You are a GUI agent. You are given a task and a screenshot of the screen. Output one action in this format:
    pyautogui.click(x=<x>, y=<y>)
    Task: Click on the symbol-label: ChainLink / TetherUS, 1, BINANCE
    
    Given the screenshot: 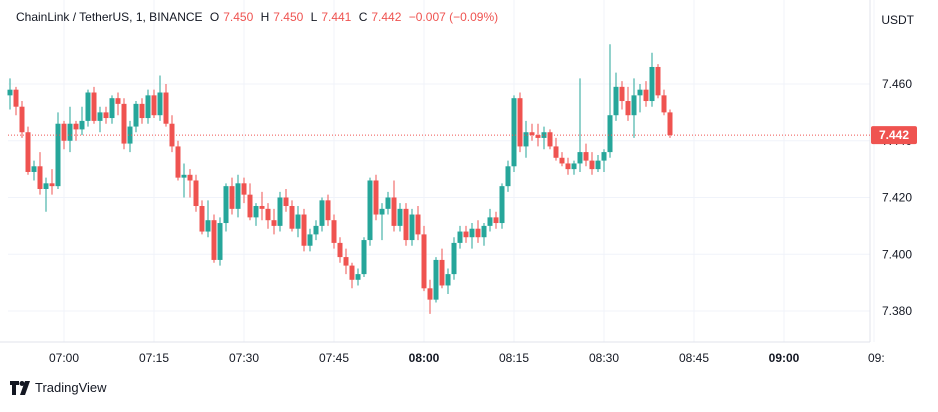 What is the action you would take?
    pyautogui.click(x=109, y=17)
    